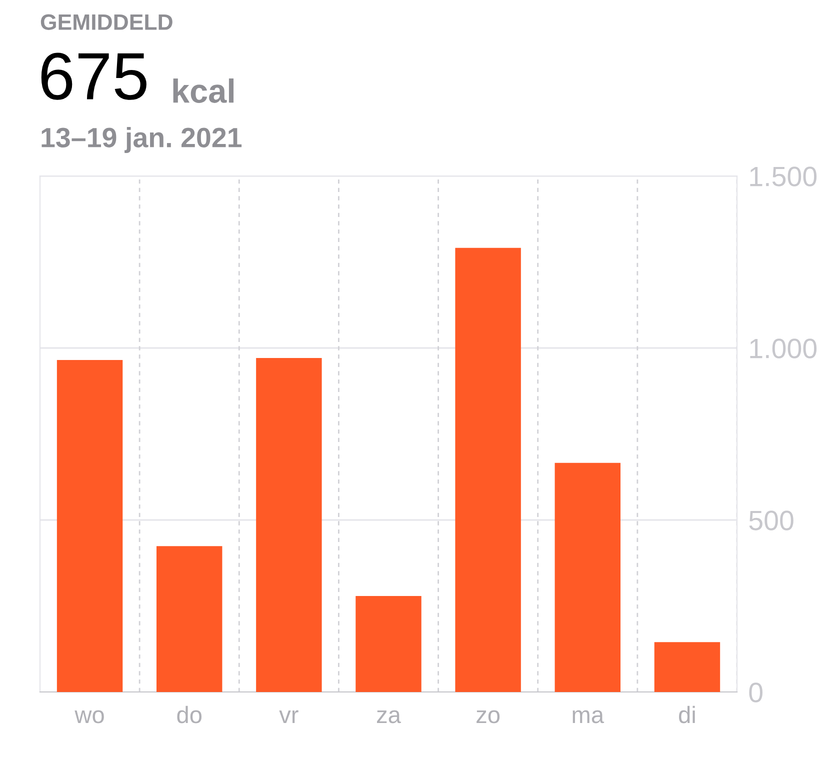  Describe the element at coordinates (288, 716) in the screenshot. I see `x-tick-label: vr` at that location.